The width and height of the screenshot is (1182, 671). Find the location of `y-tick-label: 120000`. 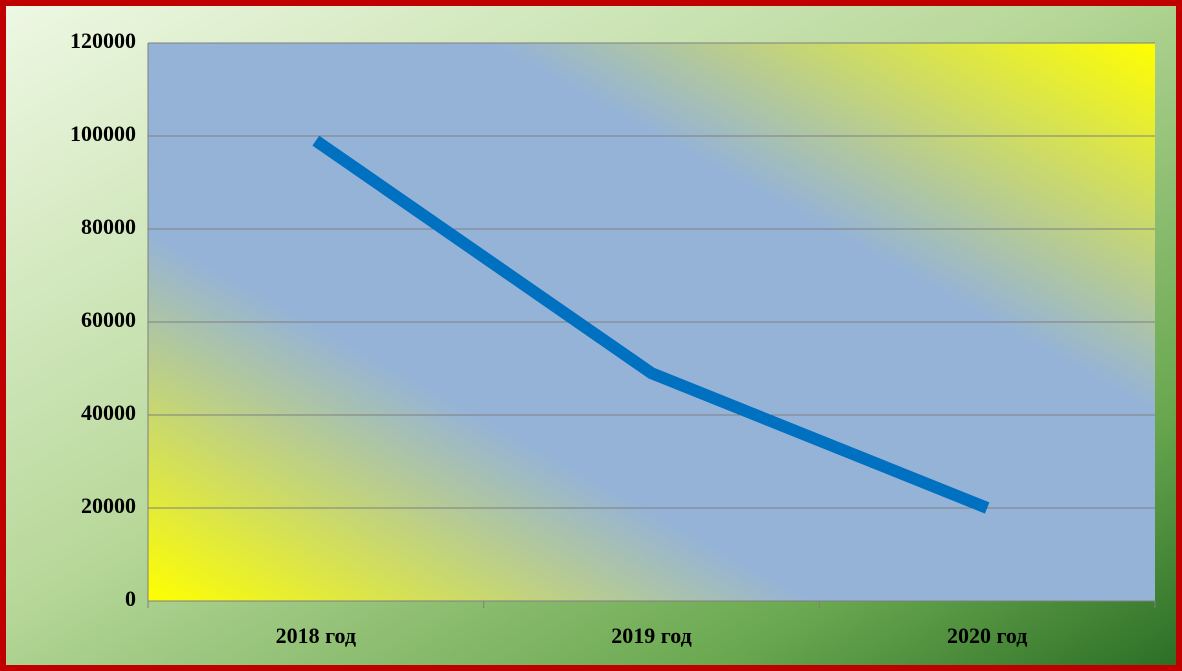

y-tick-label: 120000 is located at coordinates (103, 40).